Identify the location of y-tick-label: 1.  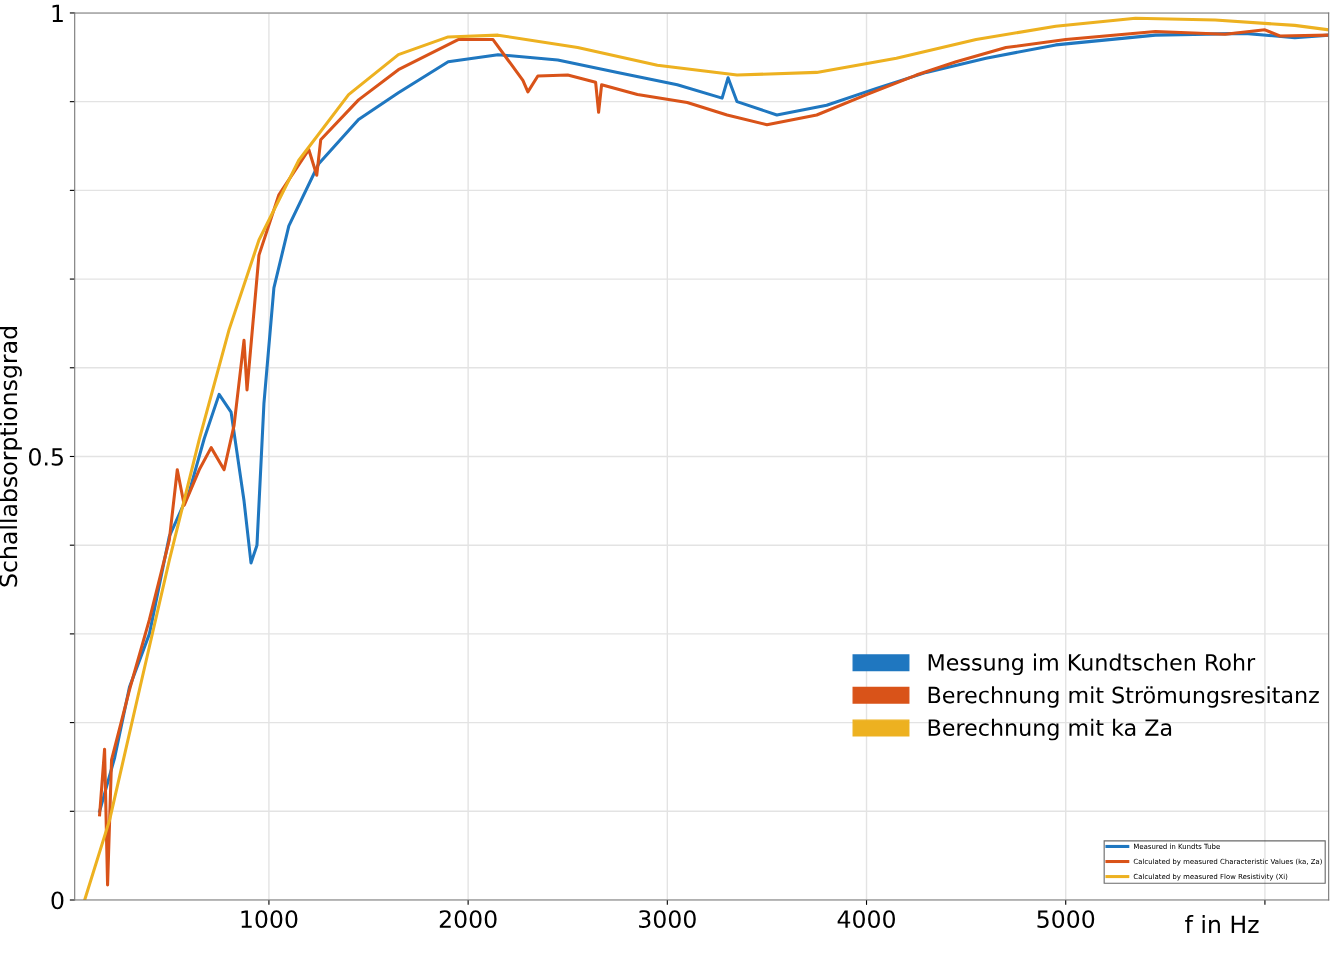
(57, 13).